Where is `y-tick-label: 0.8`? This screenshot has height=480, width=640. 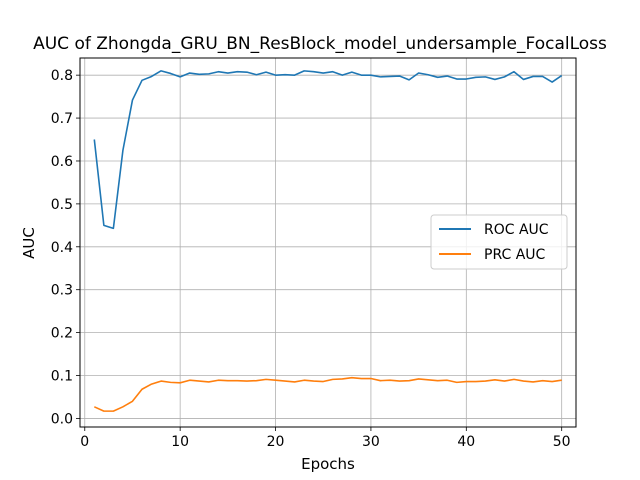 y-tick-label: 0.8 is located at coordinates (62, 76).